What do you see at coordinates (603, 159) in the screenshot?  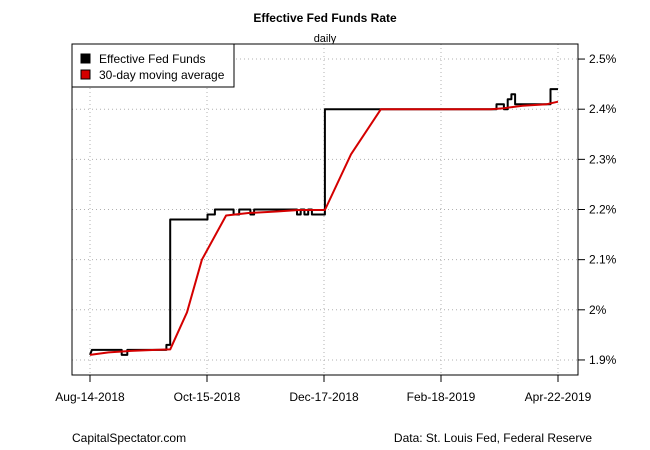 I see `y-tick-label: 2.3%` at bounding box center [603, 159].